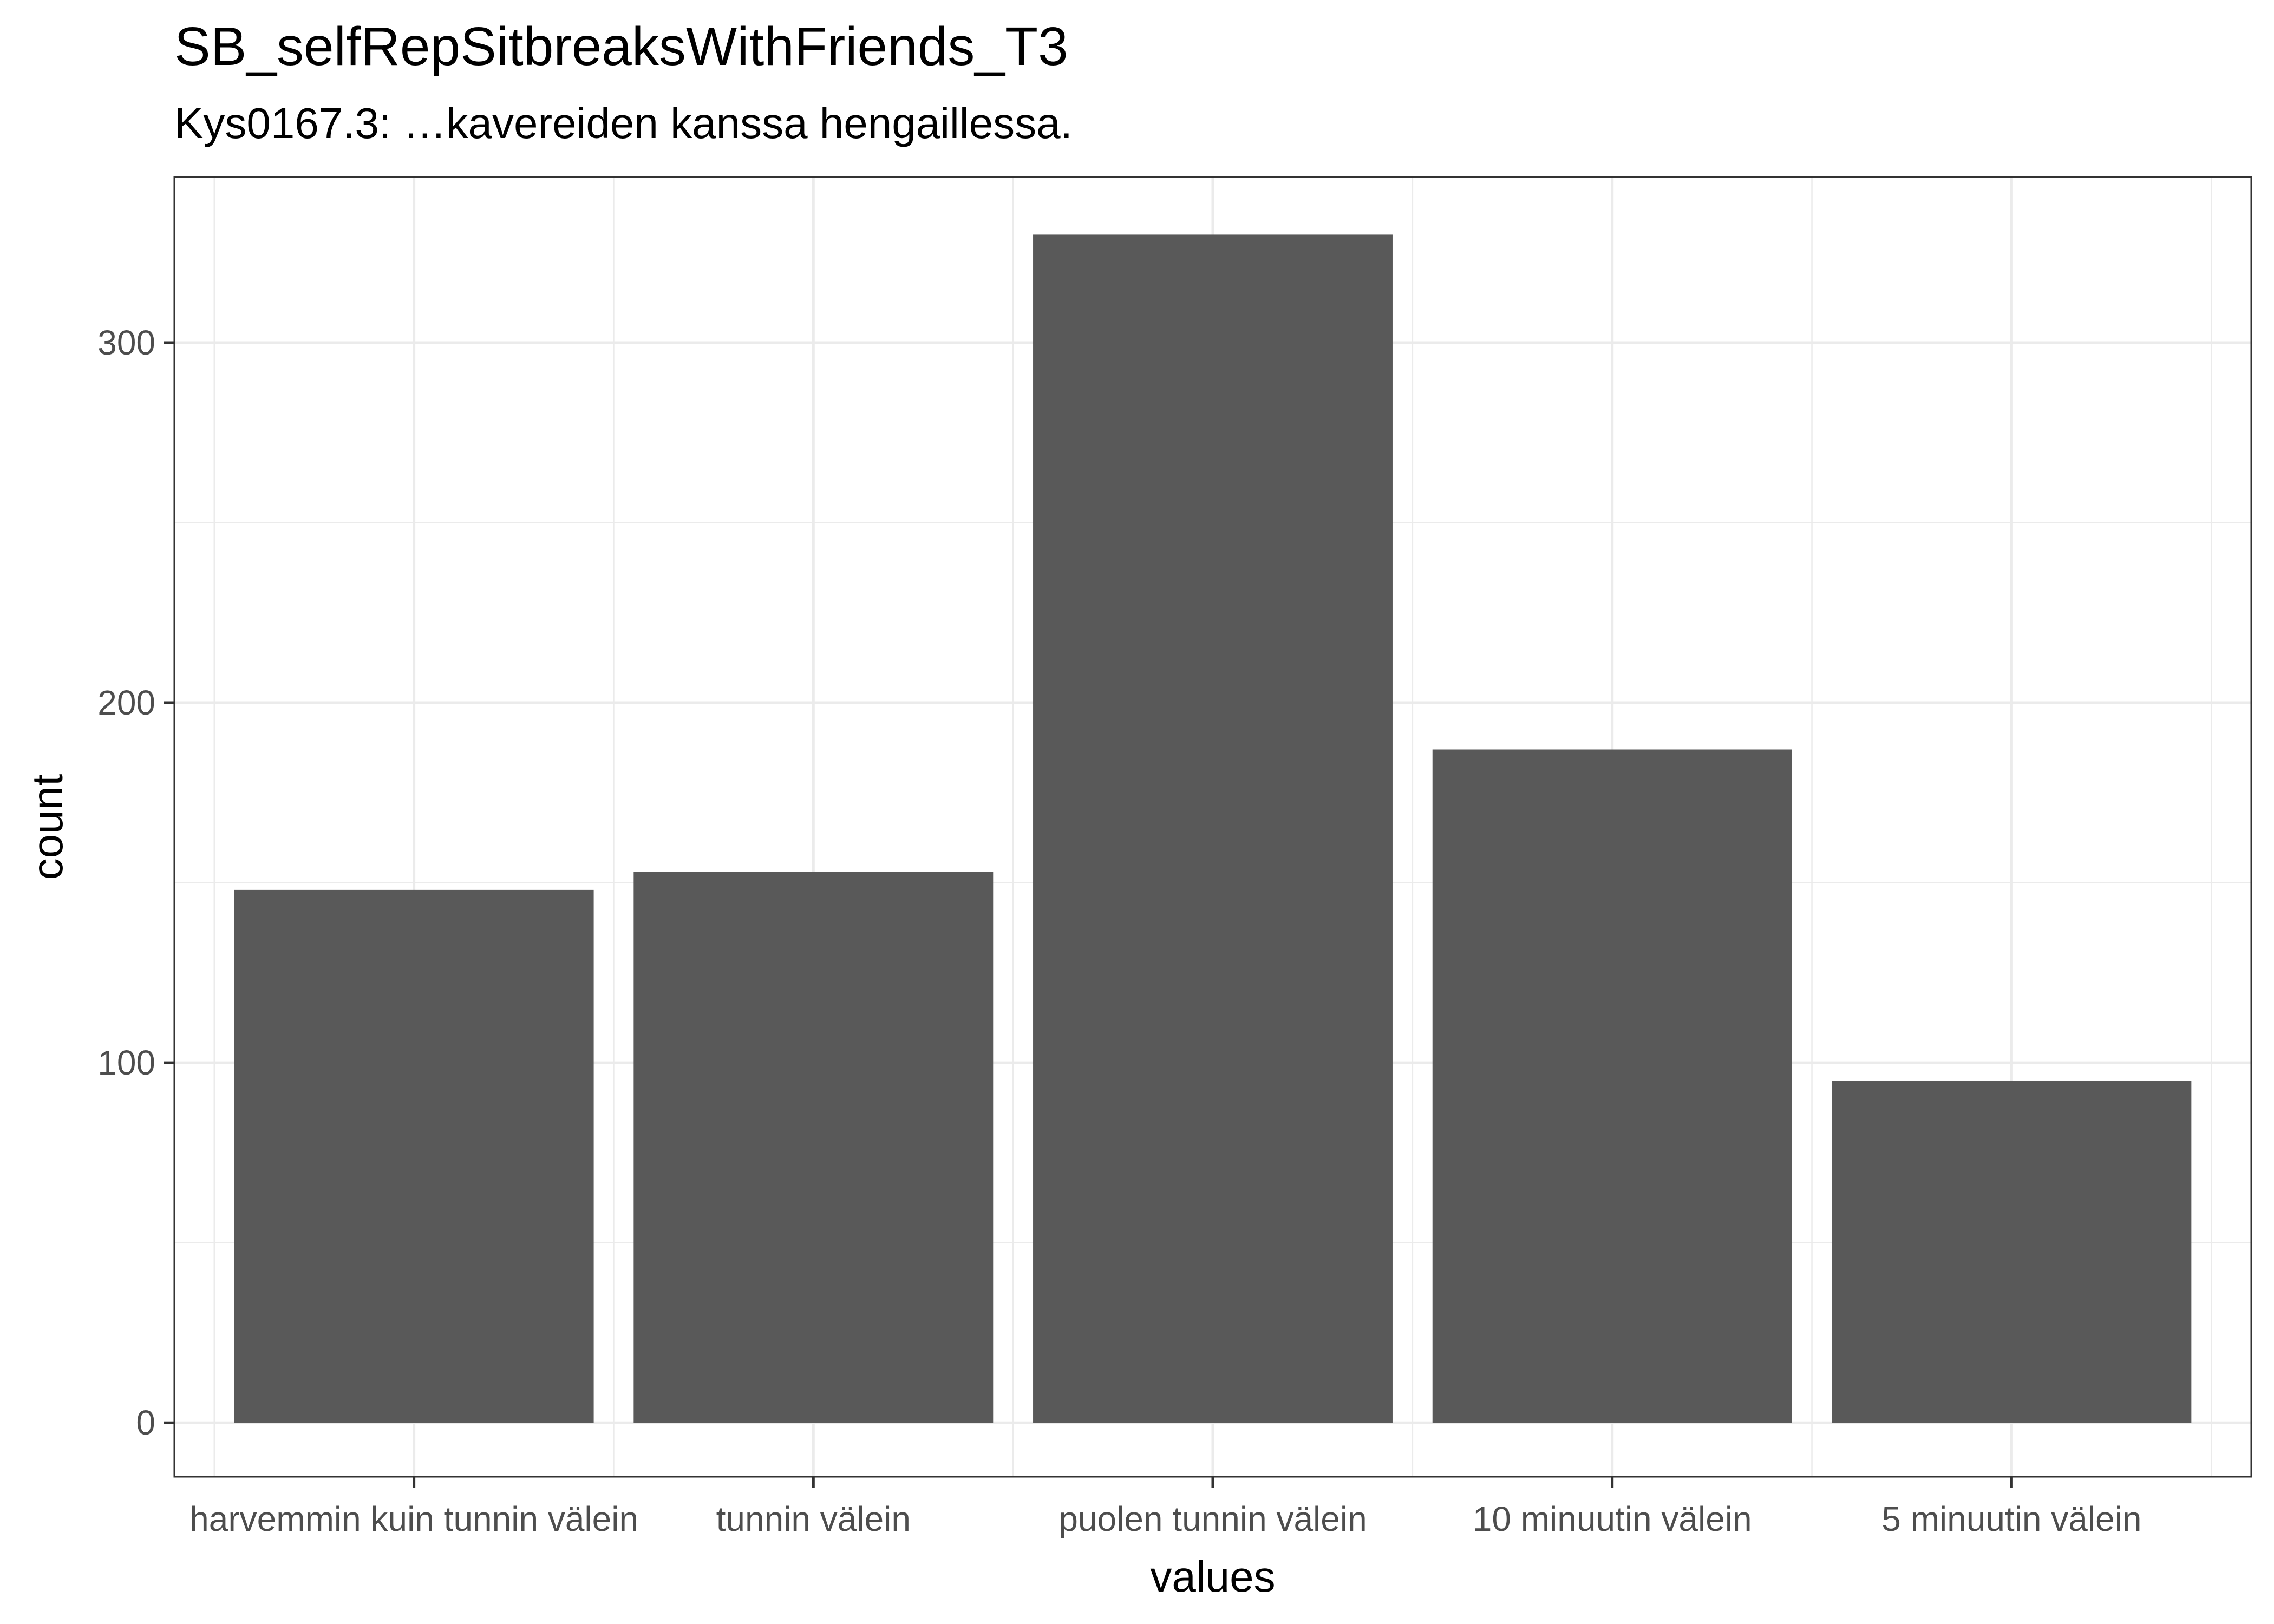  Describe the element at coordinates (145, 1422) in the screenshot. I see `y-tick-label: 0` at that location.